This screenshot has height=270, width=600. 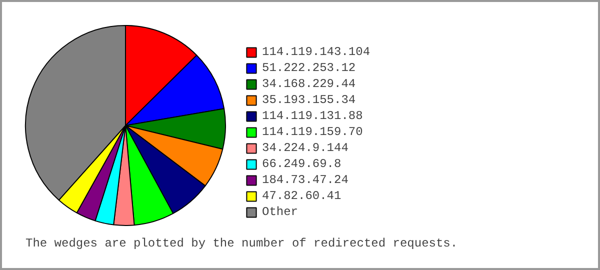 What do you see at coordinates (242, 243) in the screenshot?
I see `text: The wedges are plotted by the number of redirected requests.` at bounding box center [242, 243].